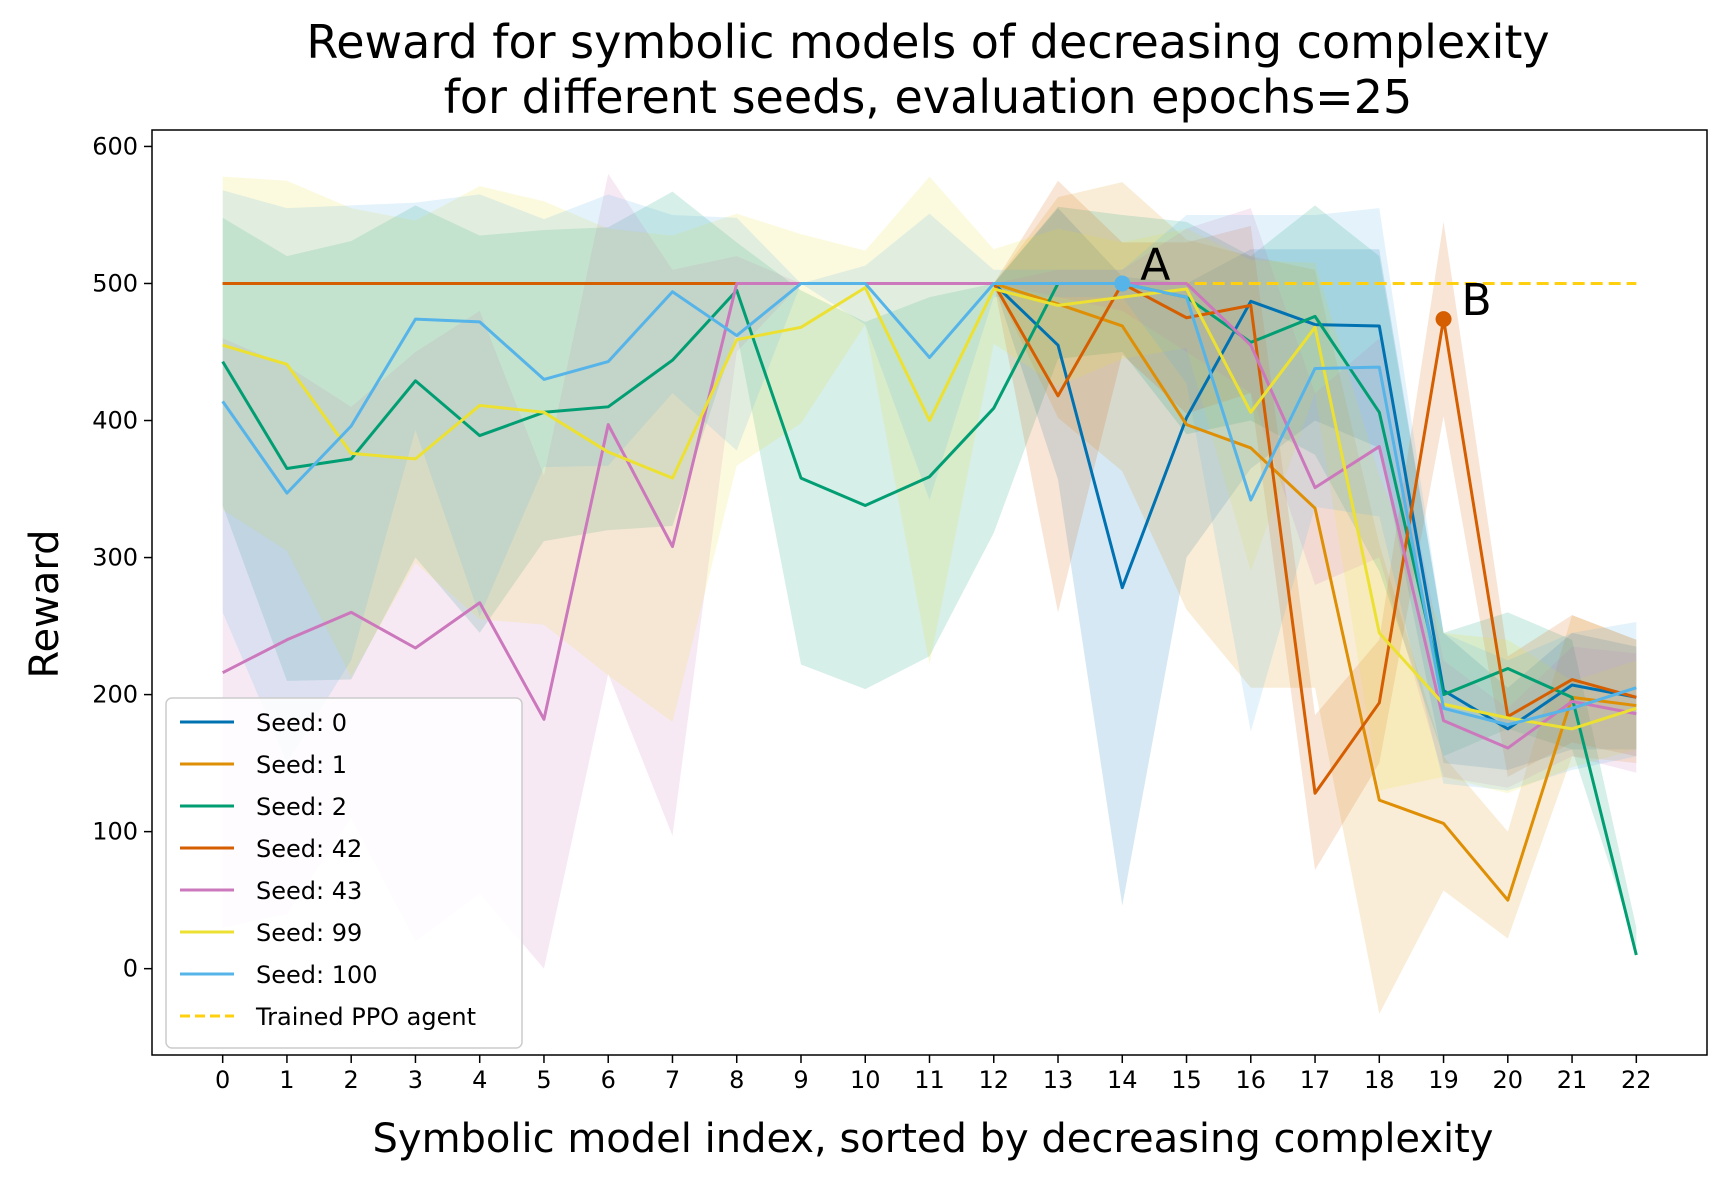 This screenshot has height=1180, width=1721. Describe the element at coordinates (45, 604) in the screenshot. I see `y-axis-label: Reward` at that location.